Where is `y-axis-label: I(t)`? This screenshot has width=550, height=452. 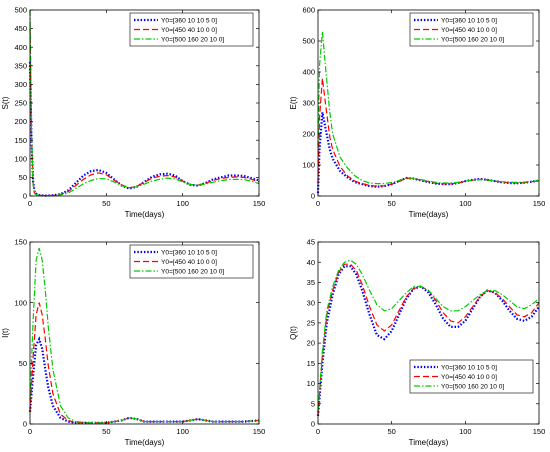 y-axis-label: I(t) is located at coordinates (5, 333).